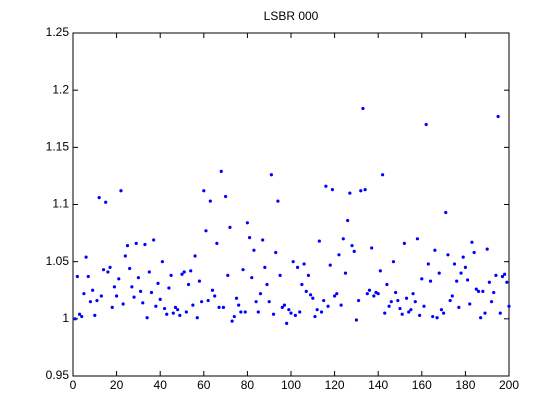 The width and height of the screenshot is (560, 420). I want to click on x-tick-label: 140, so click(378, 385).